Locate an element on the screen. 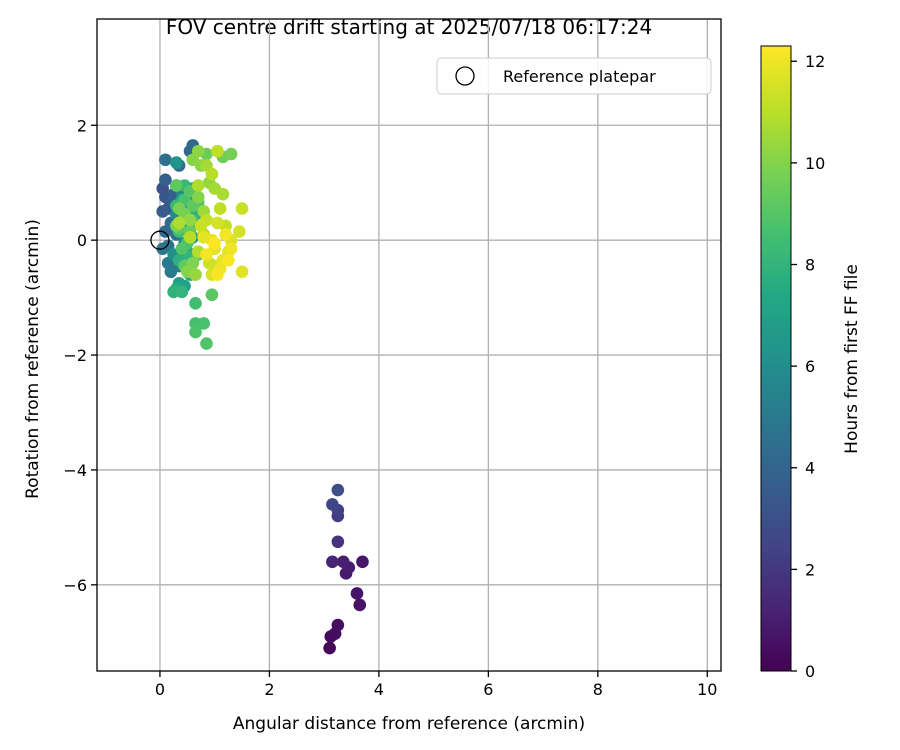 Image resolution: width=900 pixels, height=750 pixels. x-tick-label: 2 is located at coordinates (269, 689).